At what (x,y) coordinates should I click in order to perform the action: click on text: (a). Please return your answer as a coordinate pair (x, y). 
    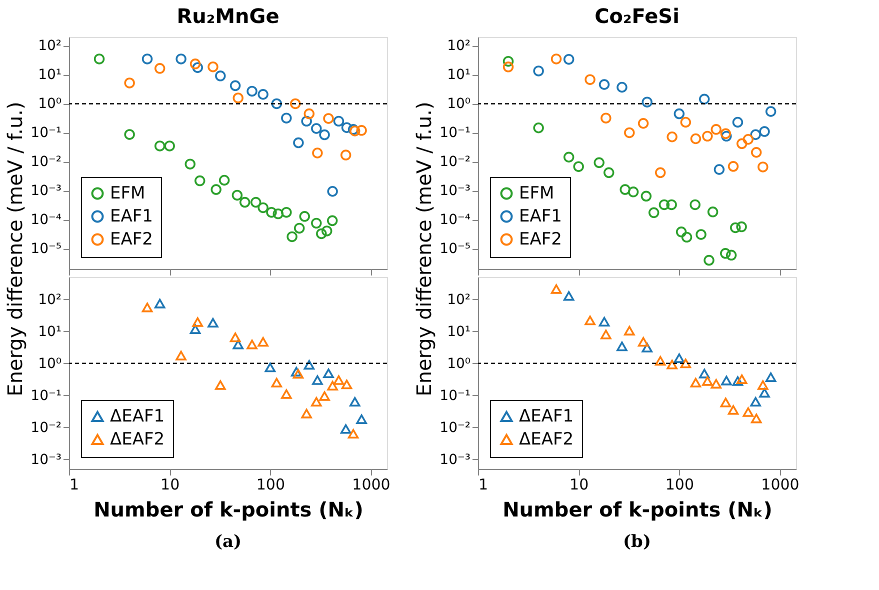
    Looking at the image, I should click on (228, 542).